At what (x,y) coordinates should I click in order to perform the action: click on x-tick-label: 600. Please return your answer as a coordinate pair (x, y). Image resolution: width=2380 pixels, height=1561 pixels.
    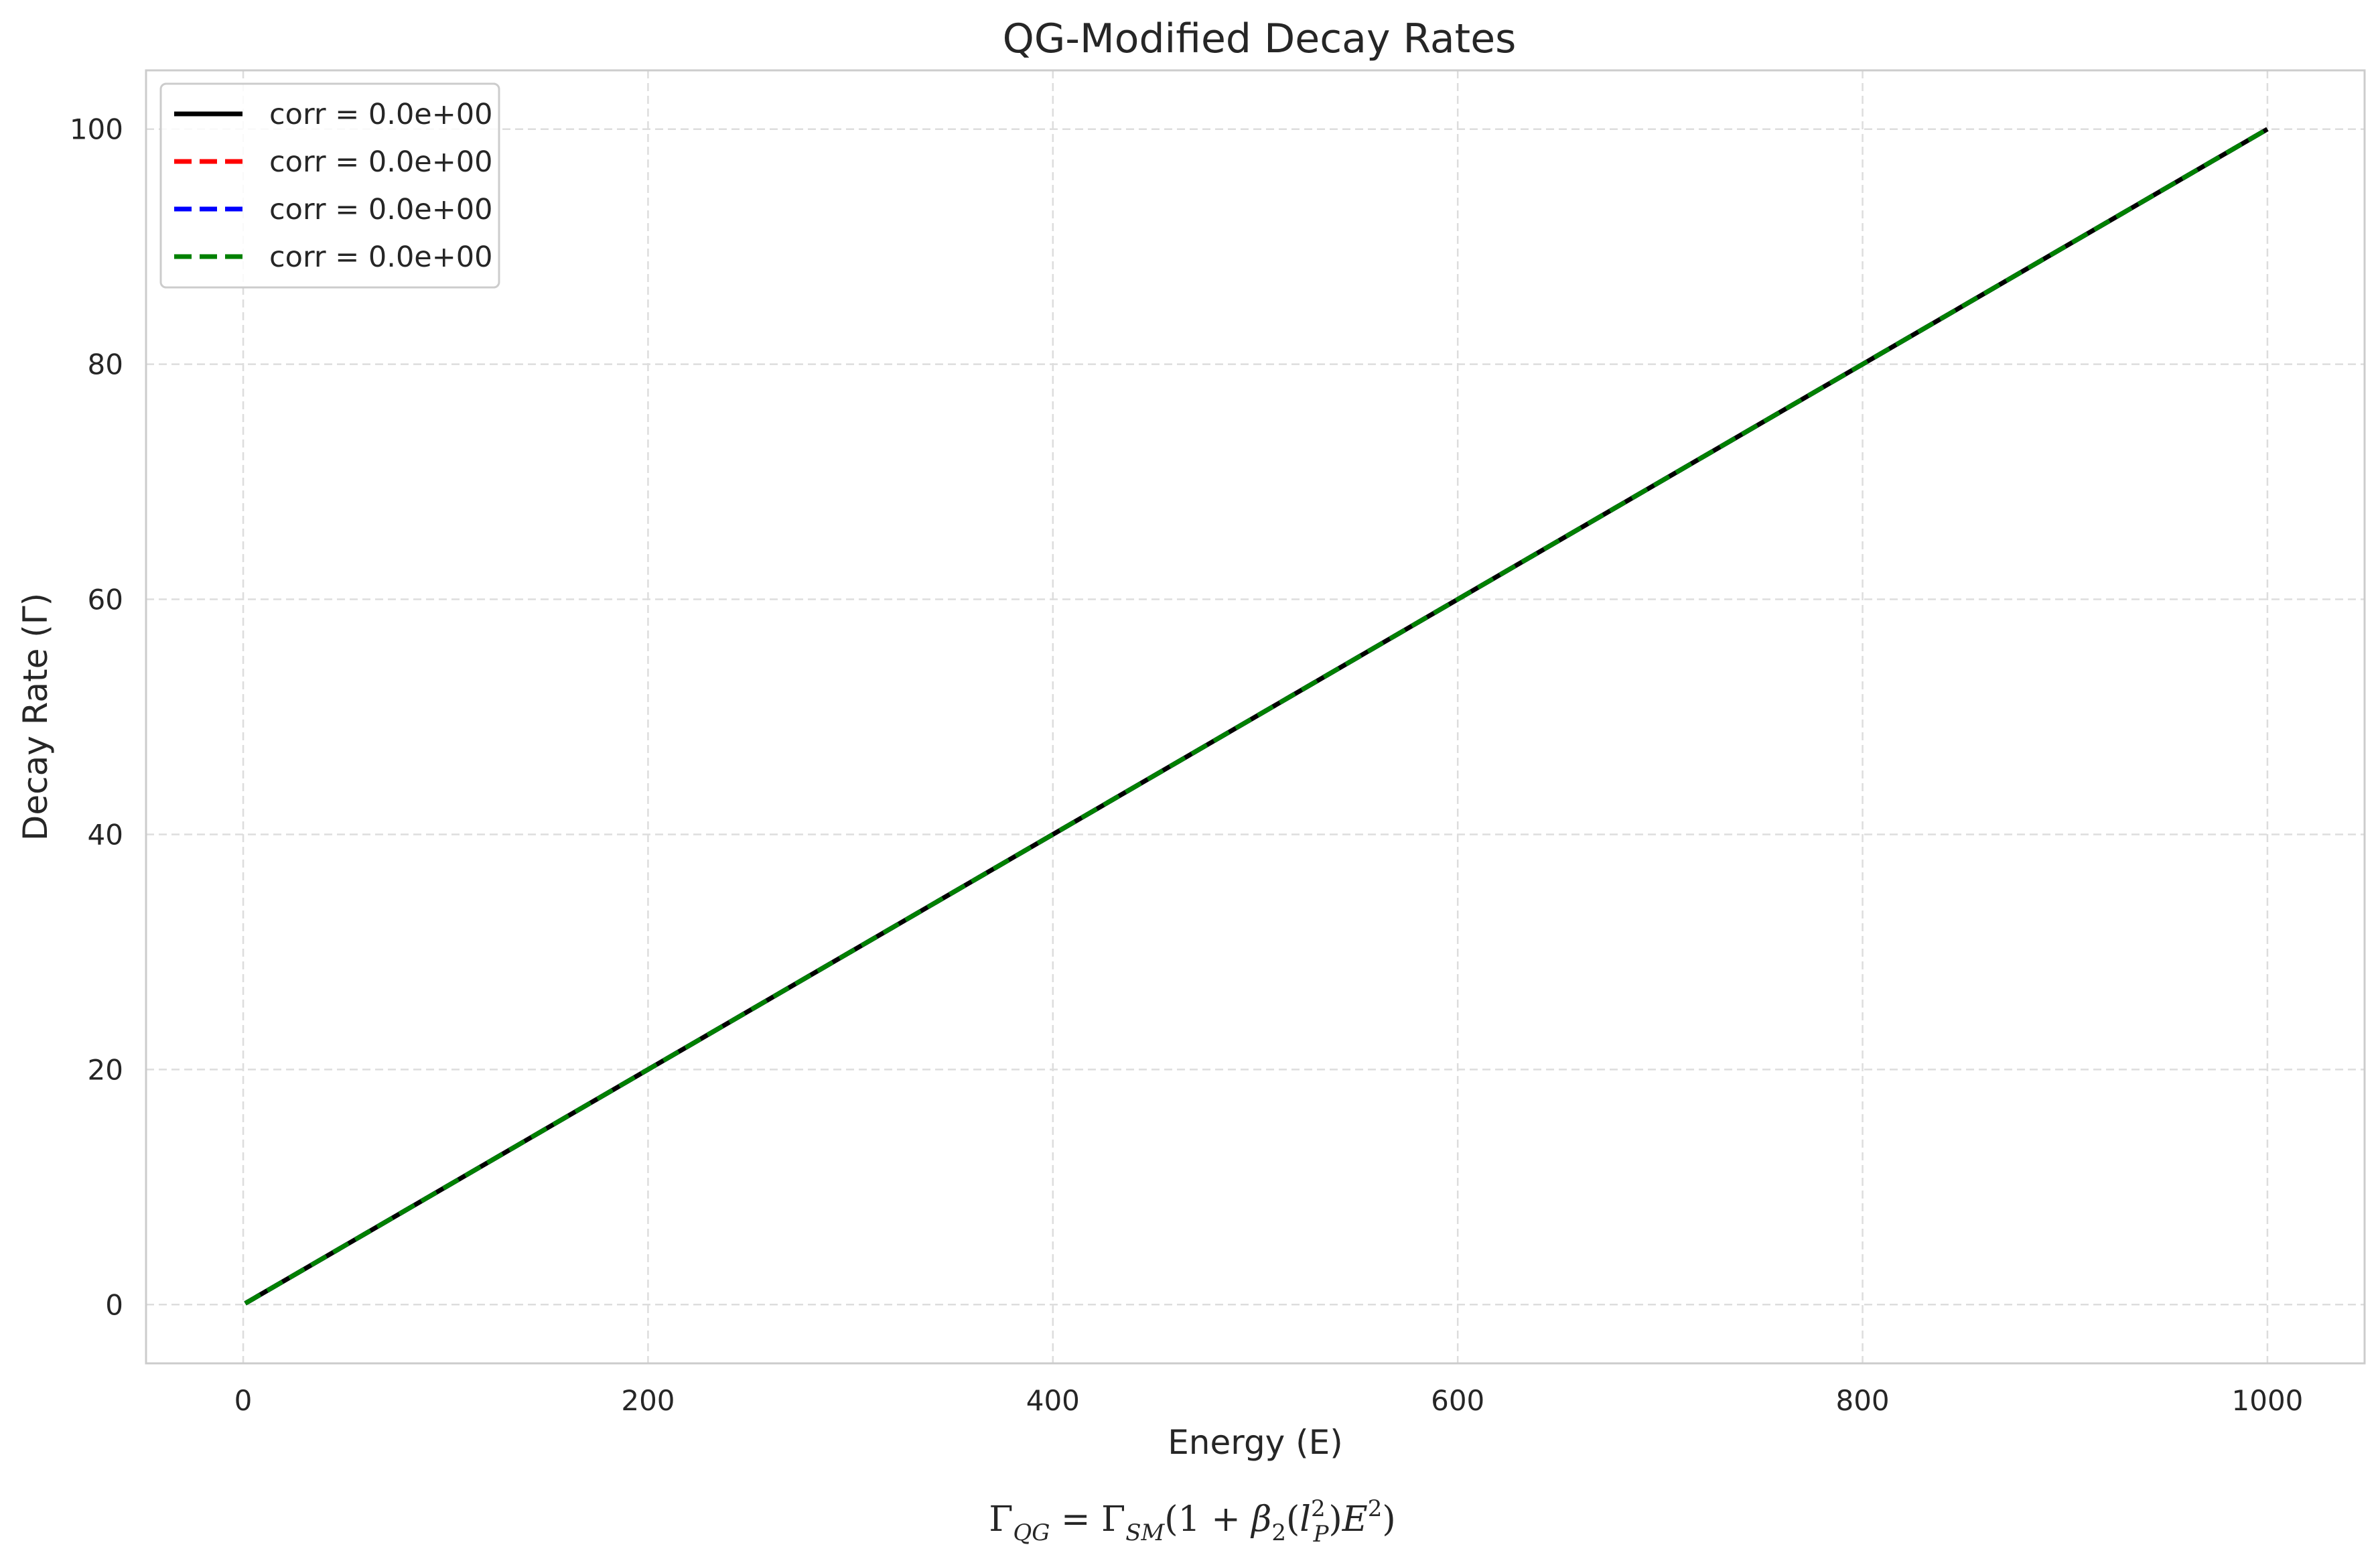
    Looking at the image, I should click on (1458, 1400).